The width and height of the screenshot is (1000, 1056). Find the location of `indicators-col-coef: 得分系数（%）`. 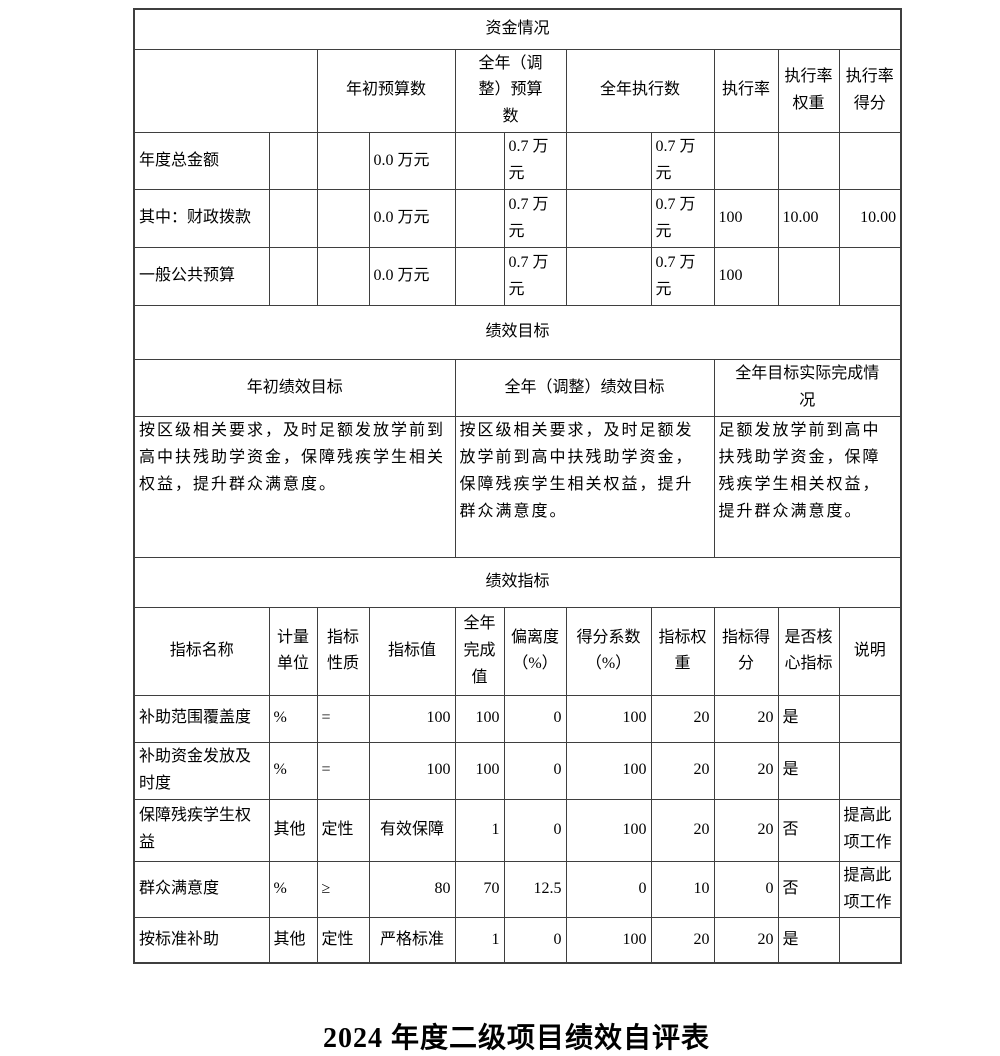

indicators-col-coef: 得分系数（%） is located at coordinates (608, 651).